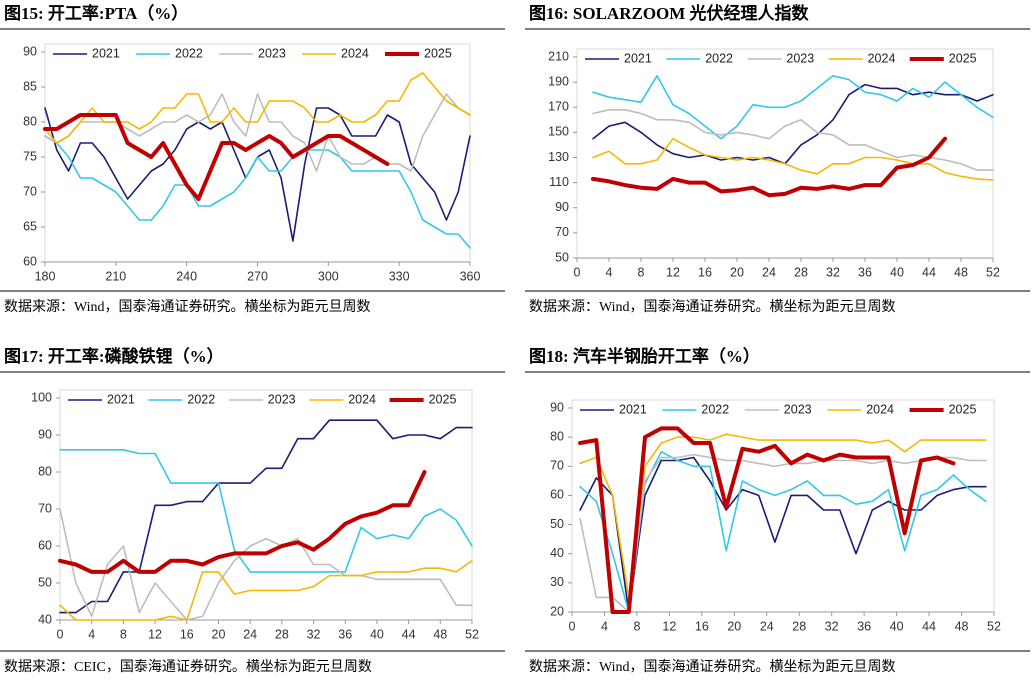 Image resolution: width=1032 pixels, height=688 pixels. Describe the element at coordinates (30, 156) in the screenshot. I see `y-tick-label: 75` at that location.